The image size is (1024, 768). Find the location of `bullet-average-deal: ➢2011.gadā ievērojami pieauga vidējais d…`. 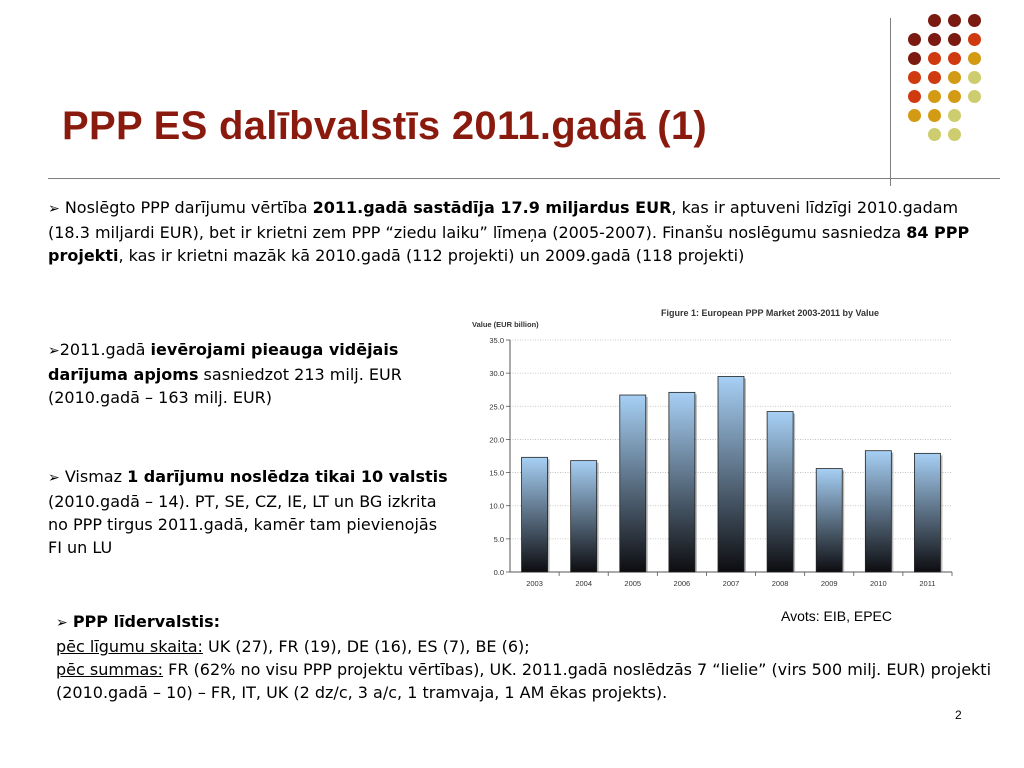

bullet-average-deal: ➢2011.gadā ievērojami pieauga vidējais d… is located at coordinates (248, 373).